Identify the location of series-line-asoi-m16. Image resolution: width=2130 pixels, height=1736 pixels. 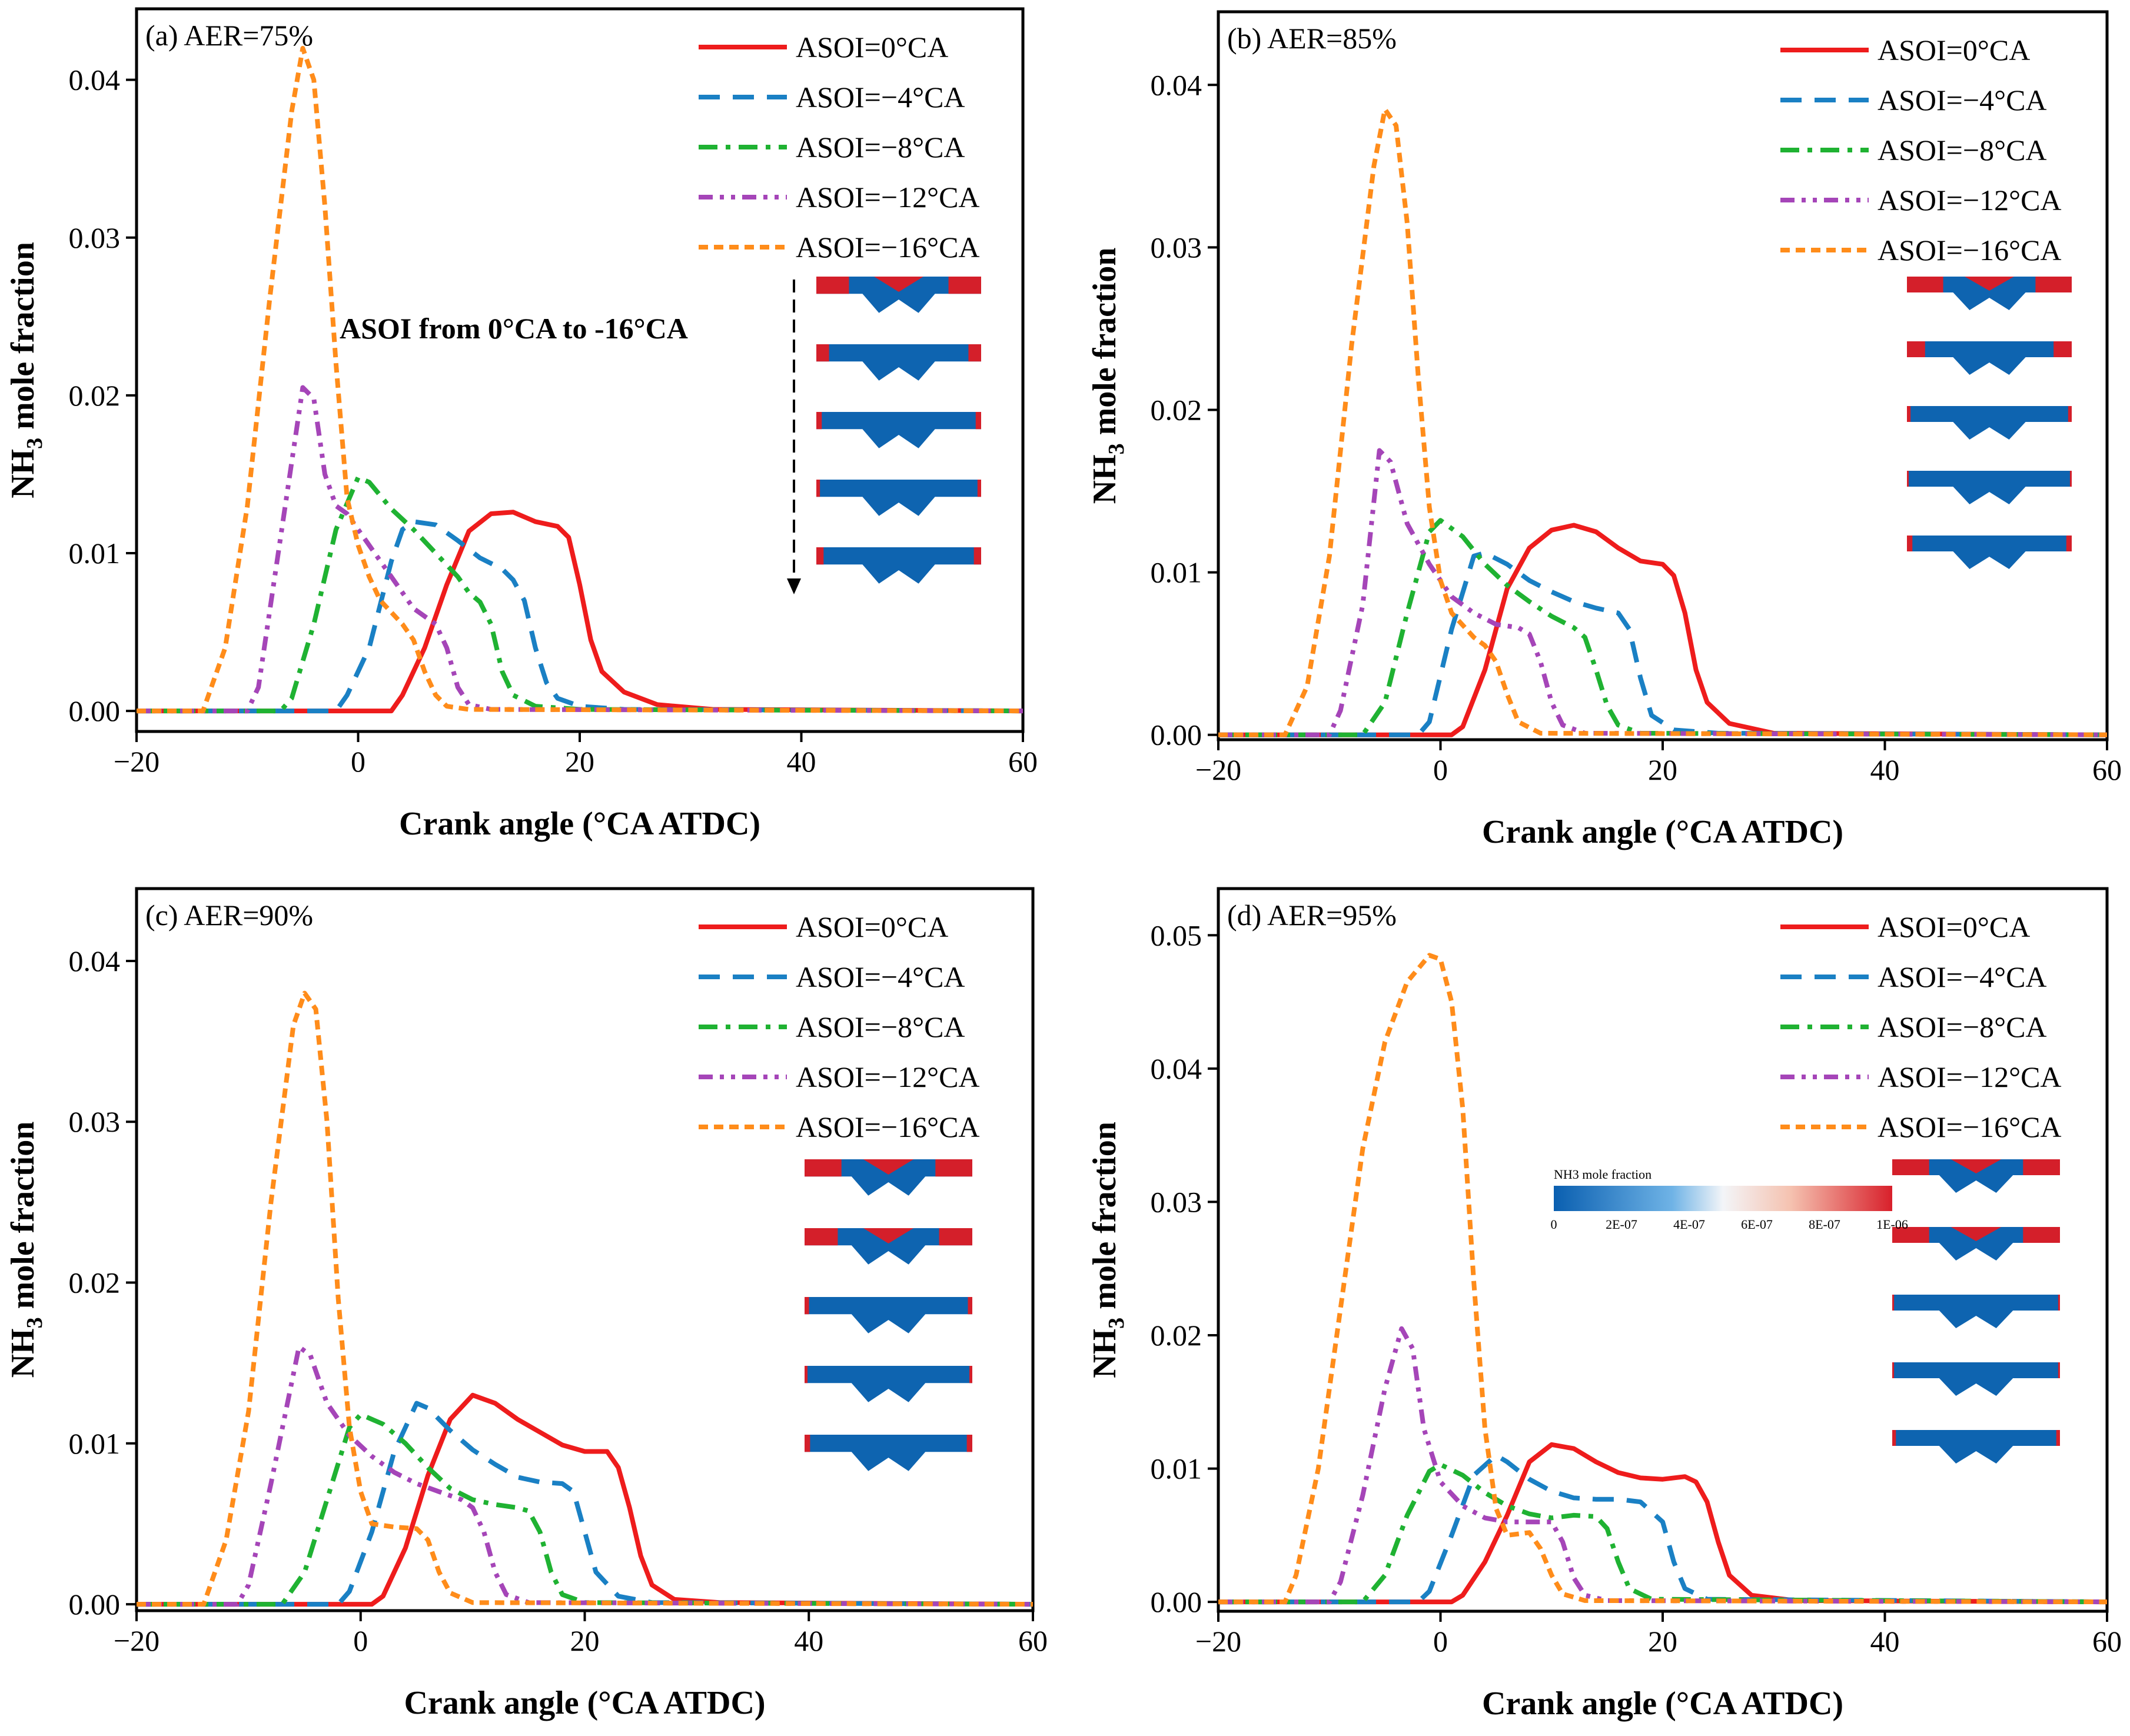
(585, 1299).